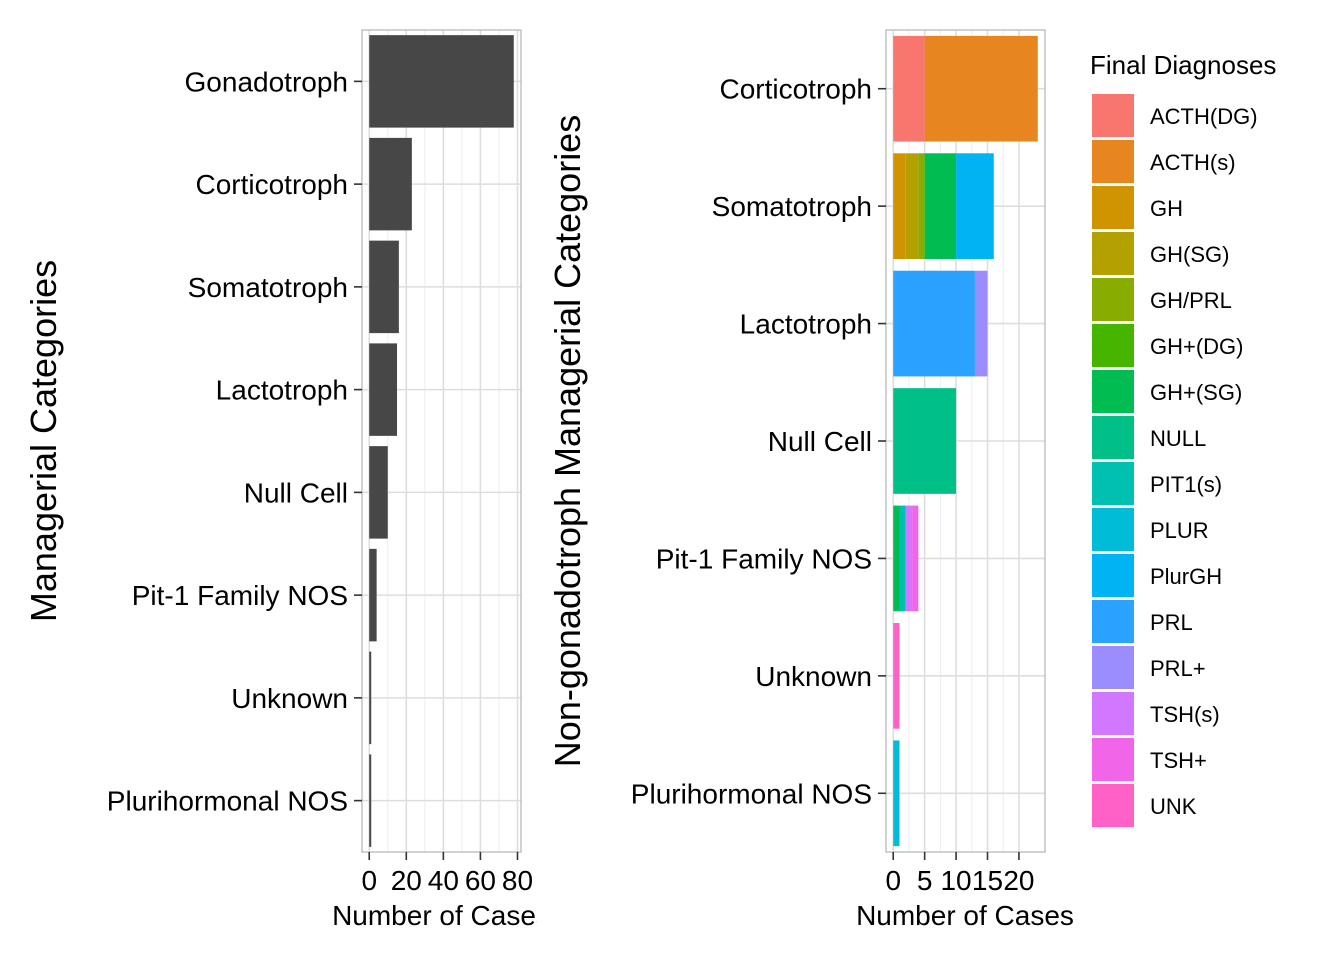 The width and height of the screenshot is (1344, 960). What do you see at coordinates (792, 206) in the screenshot?
I see `c2-y-tick-label: Somatotroph` at bounding box center [792, 206].